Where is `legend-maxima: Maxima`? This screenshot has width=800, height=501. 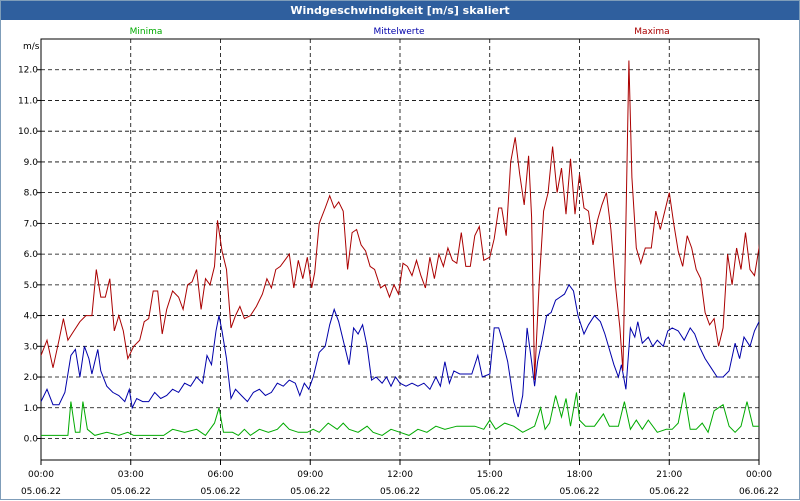 legend-maxima: Maxima is located at coordinates (651, 32).